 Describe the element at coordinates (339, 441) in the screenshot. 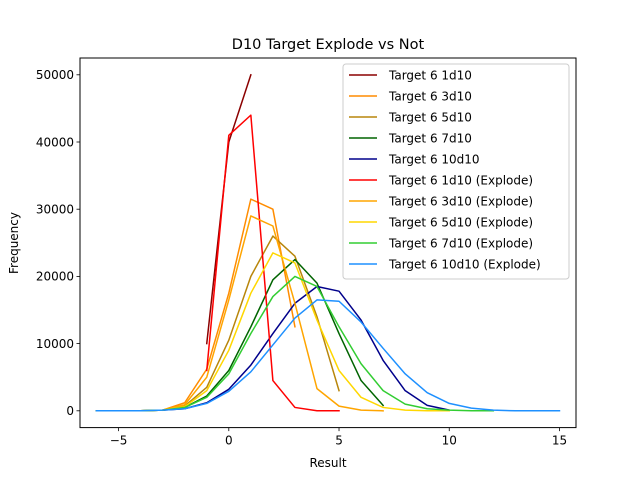

I see `x-tick-label: 5` at that location.